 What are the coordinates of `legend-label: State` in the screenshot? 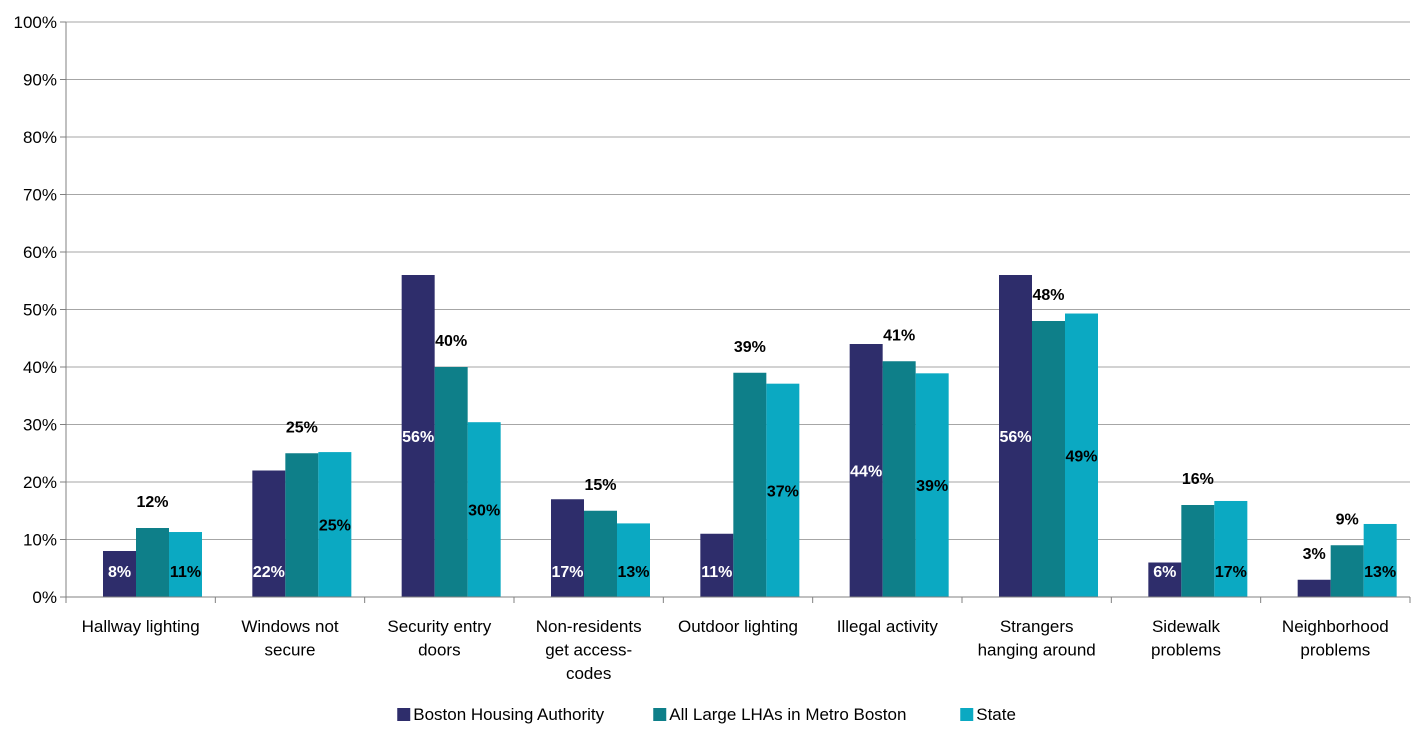 It's located at (996, 714).